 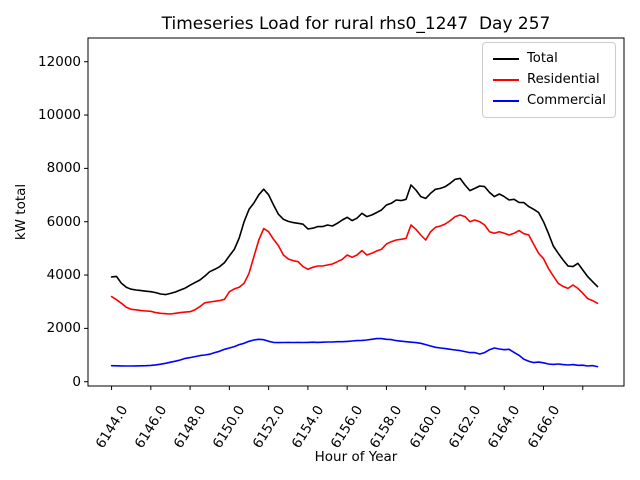 What do you see at coordinates (563, 79) in the screenshot?
I see `legend-label: Residential` at bounding box center [563, 79].